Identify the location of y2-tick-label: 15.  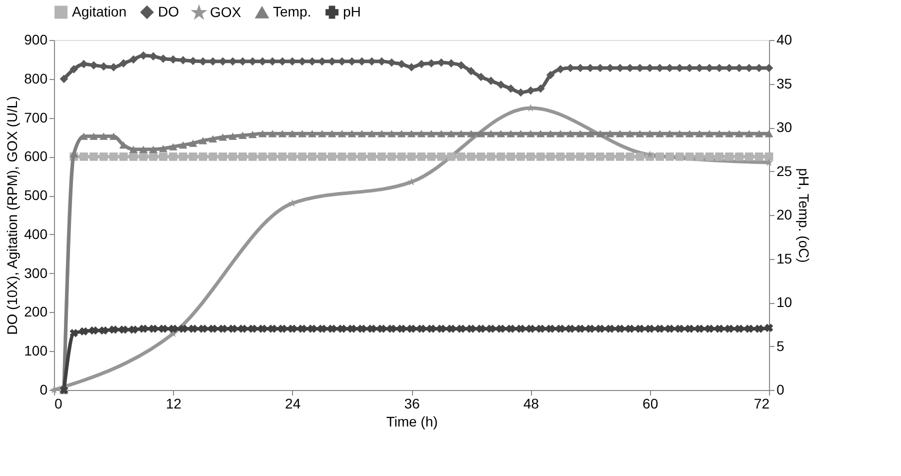
(784, 258).